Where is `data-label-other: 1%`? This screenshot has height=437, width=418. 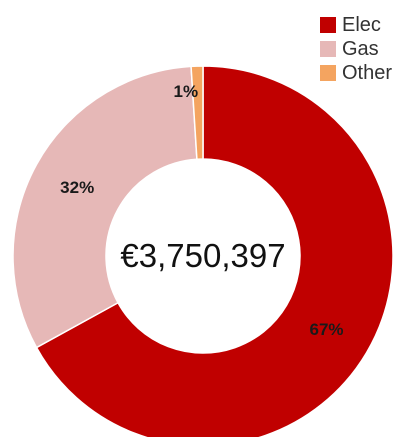 data-label-other: 1% is located at coordinates (186, 91).